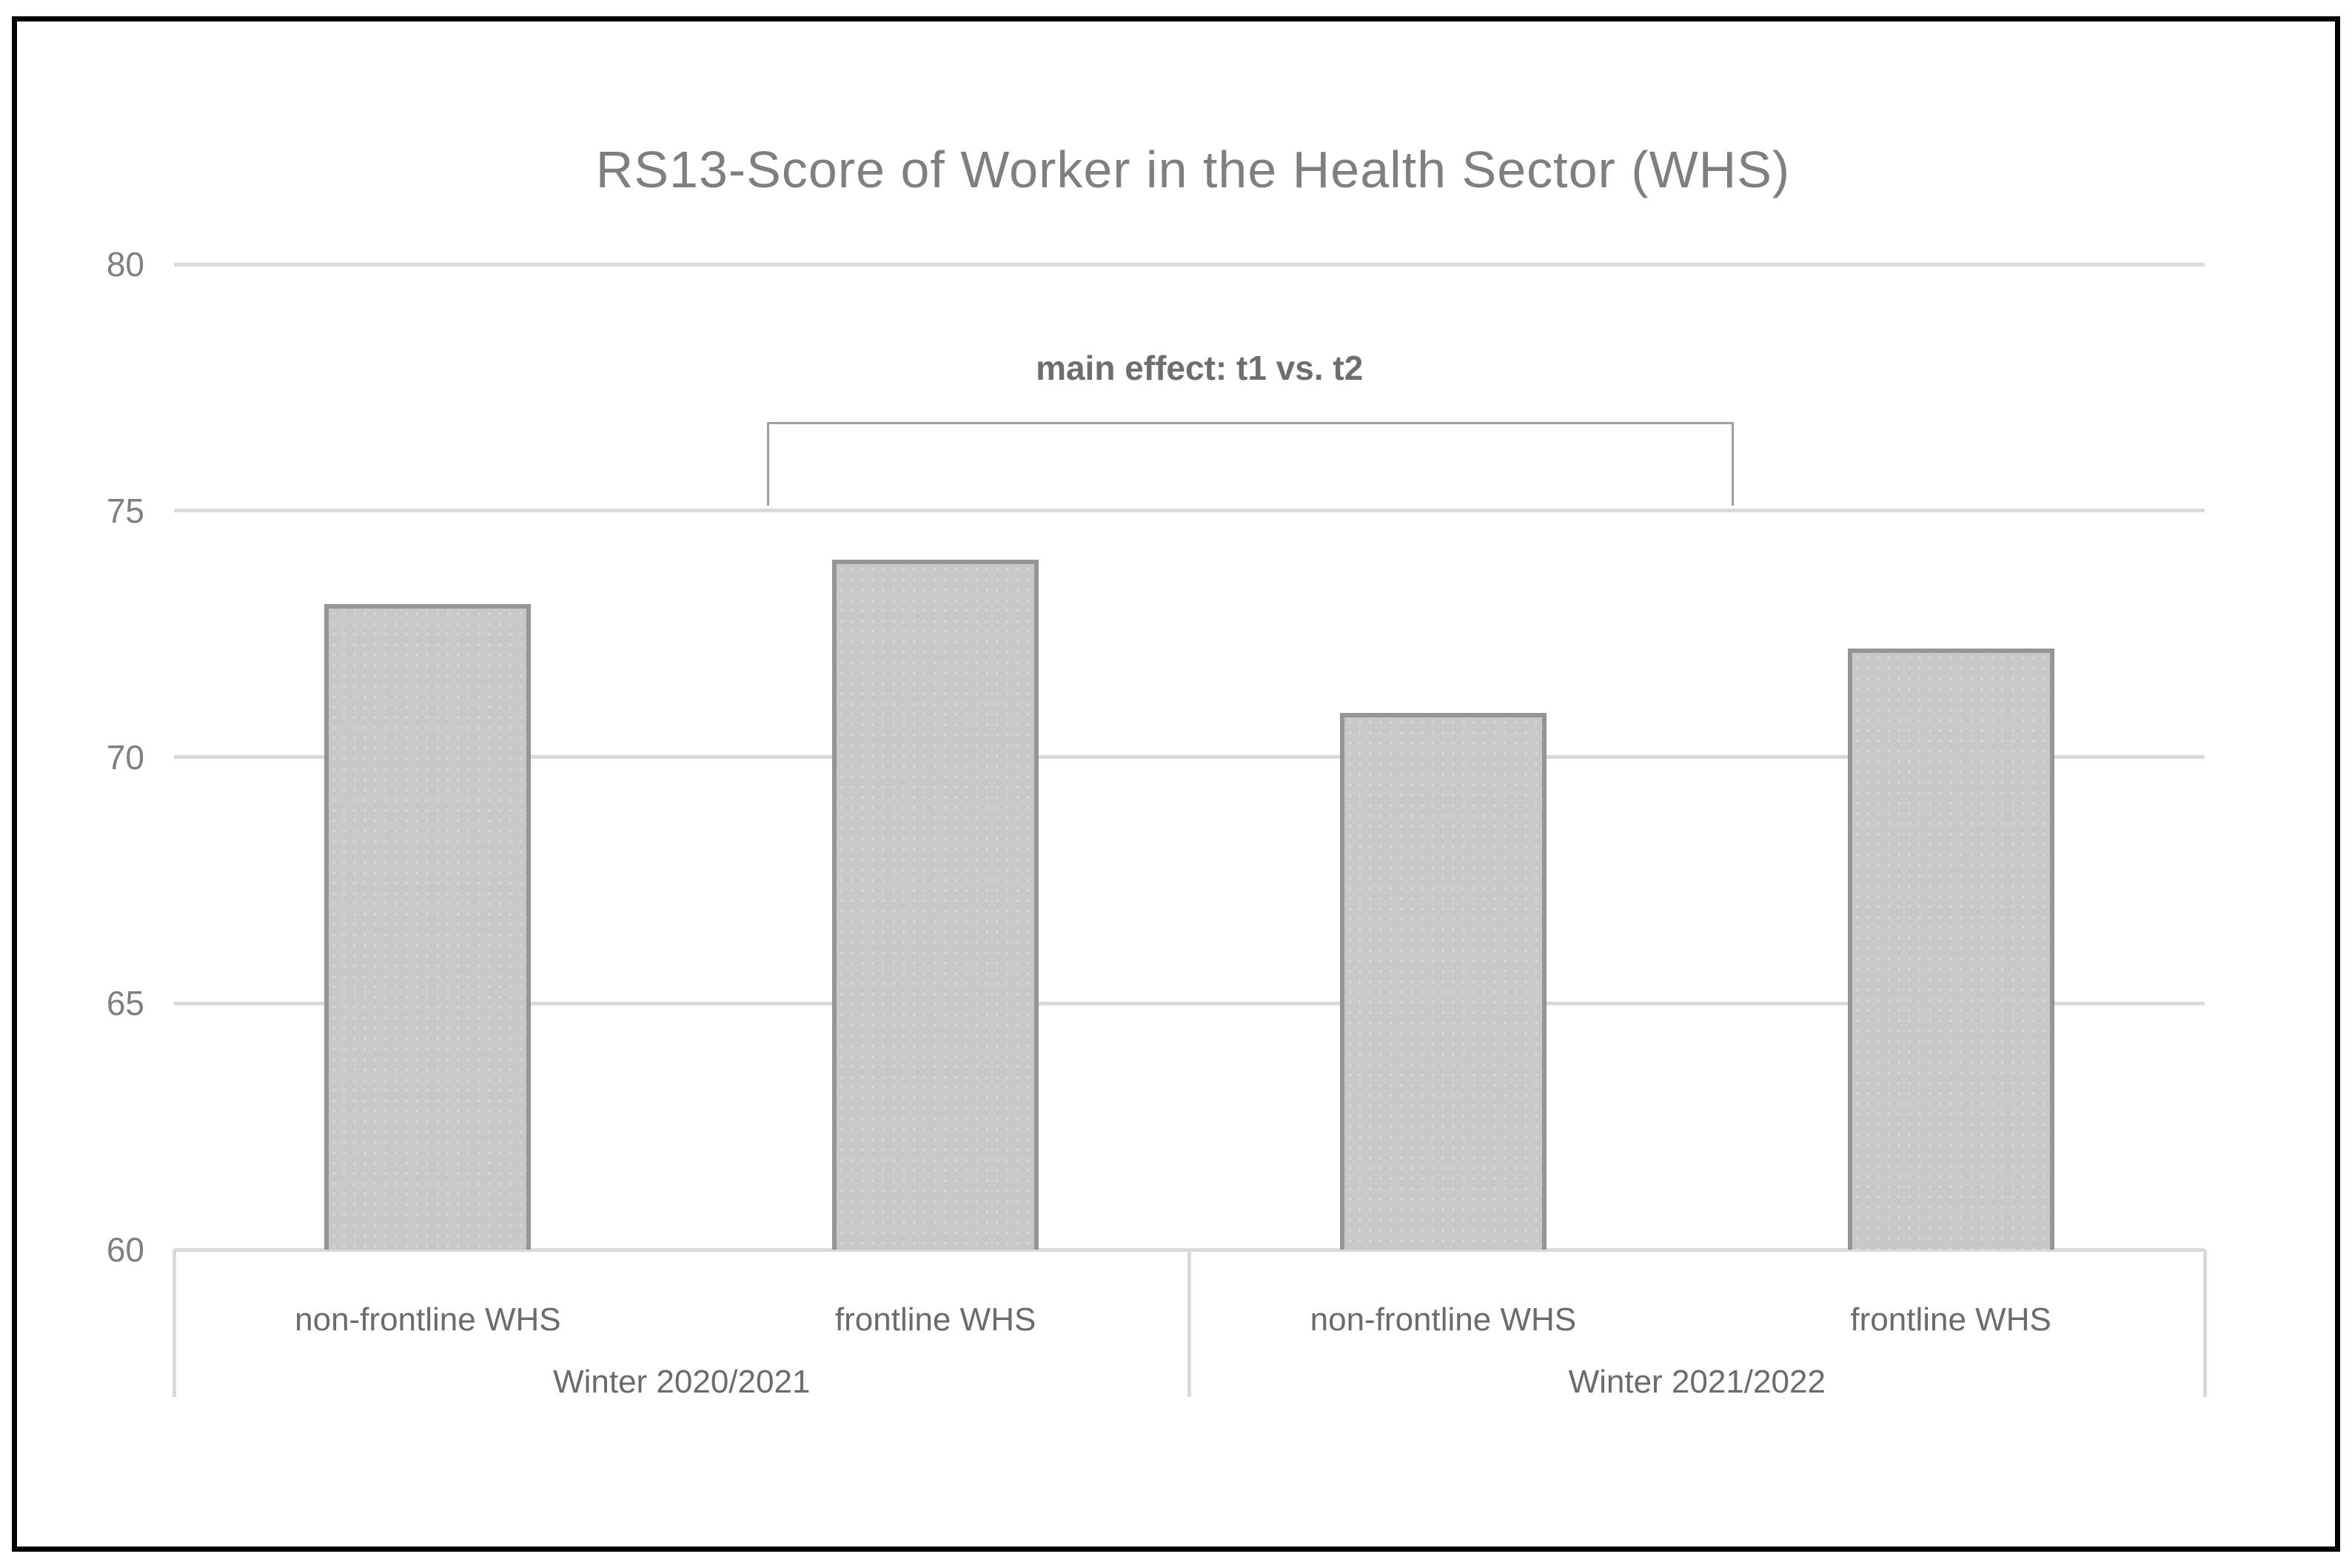 The height and width of the screenshot is (1568, 2352). What do you see at coordinates (1443, 981) in the screenshot?
I see `bar-winter-2021-2022-non-frontline-whs` at bounding box center [1443, 981].